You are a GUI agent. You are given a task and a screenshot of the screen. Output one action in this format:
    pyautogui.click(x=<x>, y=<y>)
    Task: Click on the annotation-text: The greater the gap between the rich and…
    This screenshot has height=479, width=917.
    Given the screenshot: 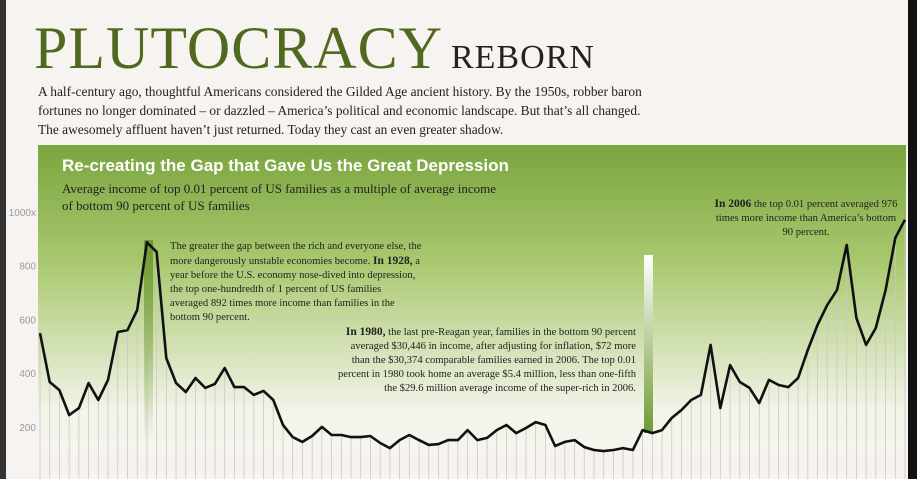 What is the action you would take?
    pyautogui.click(x=296, y=254)
    